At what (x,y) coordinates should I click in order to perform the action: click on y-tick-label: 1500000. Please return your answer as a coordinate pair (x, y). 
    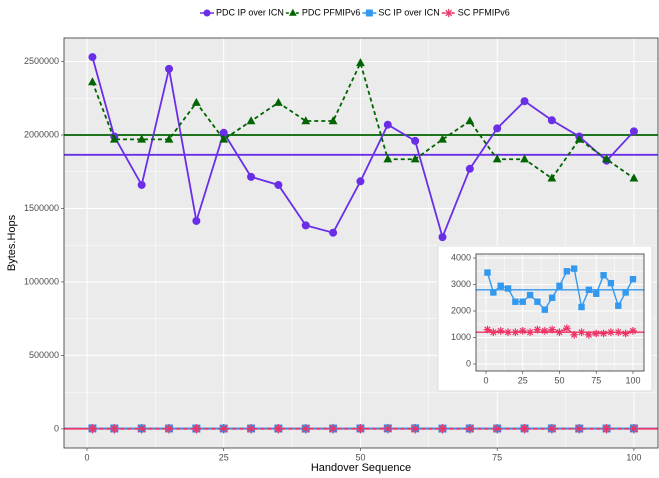
    Looking at the image, I should click on (41, 208).